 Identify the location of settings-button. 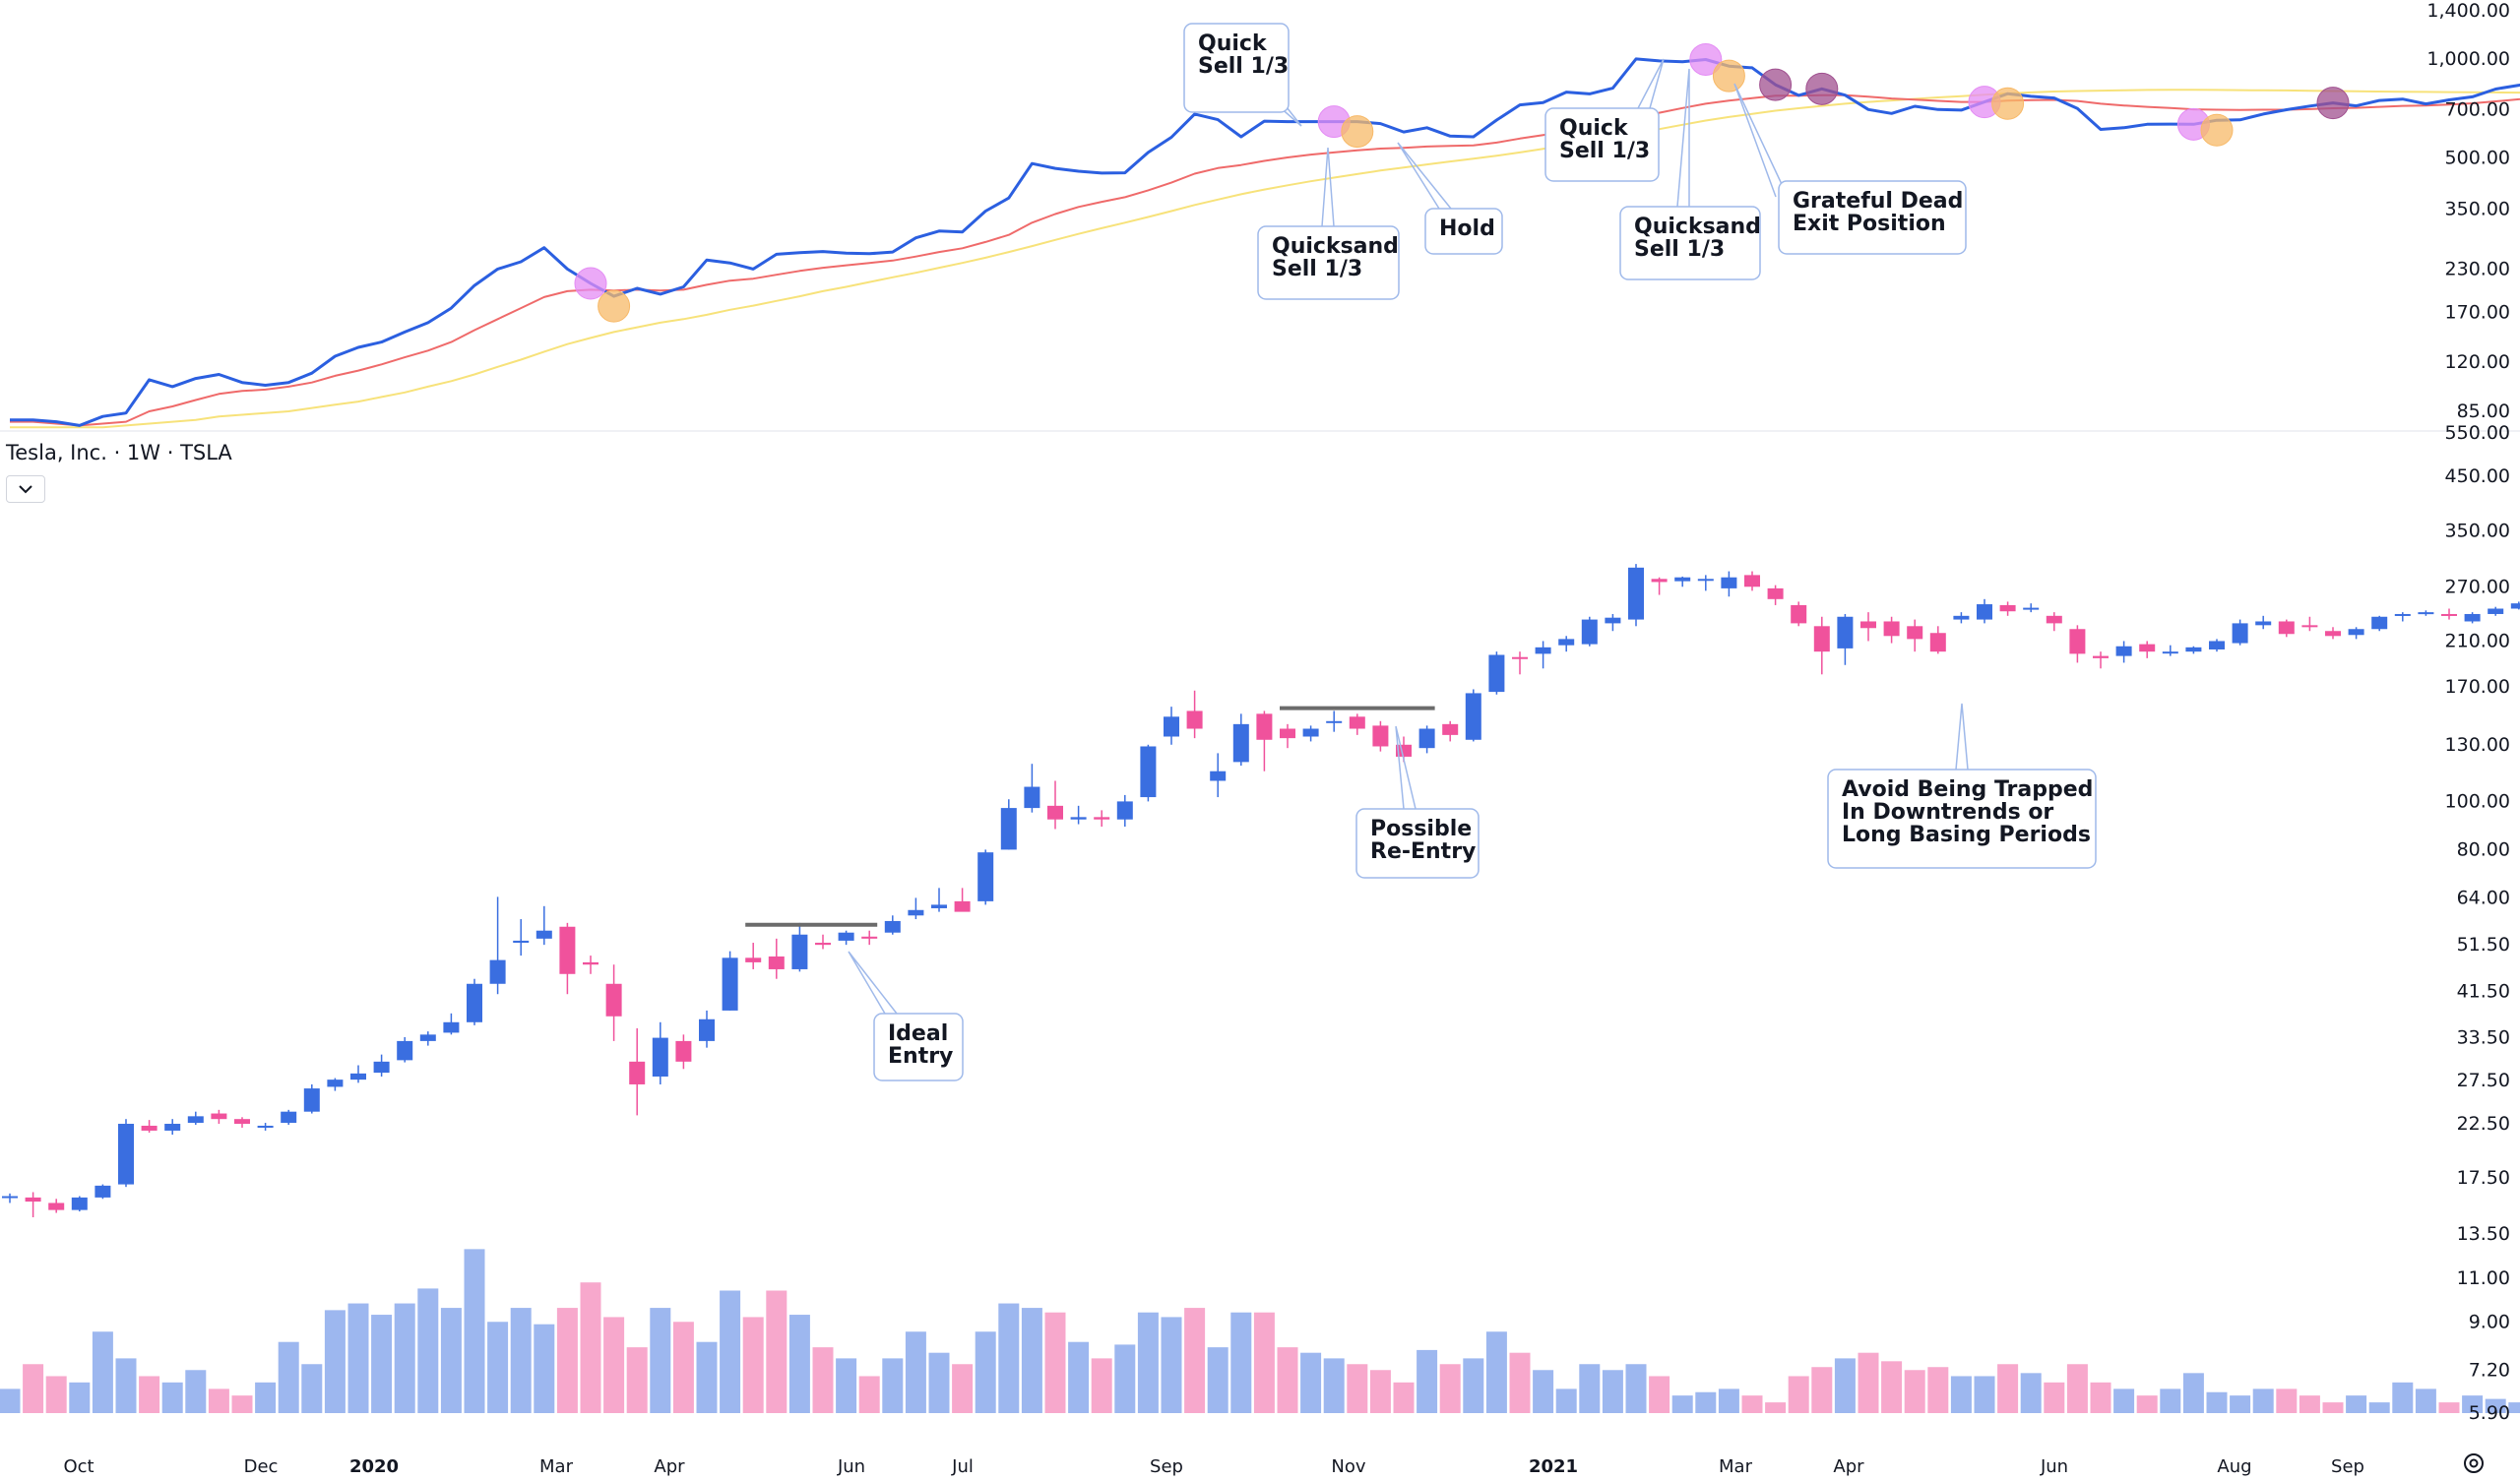
(2474, 1463).